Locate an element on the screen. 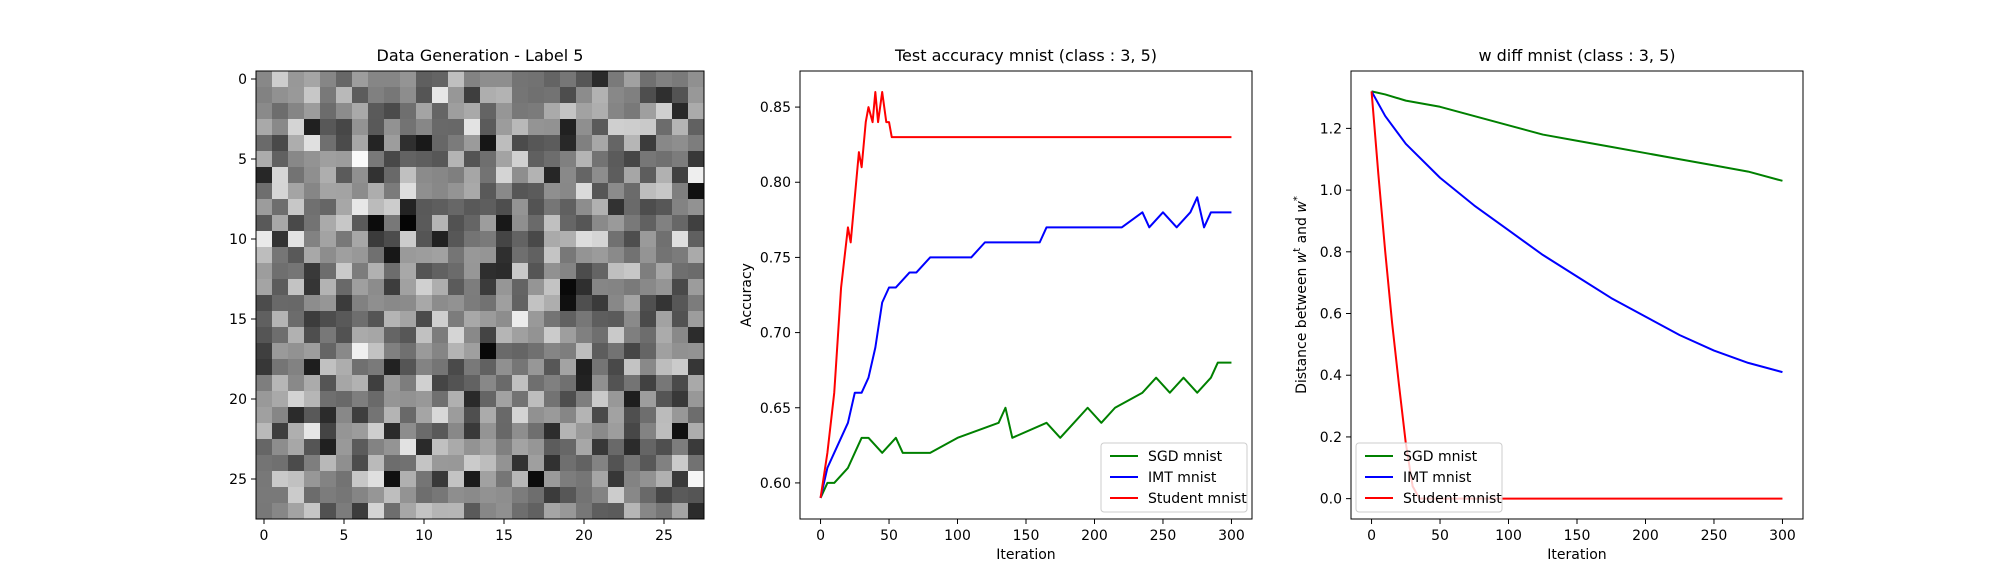  y-tick-label: 0.0 is located at coordinates (1331, 500).